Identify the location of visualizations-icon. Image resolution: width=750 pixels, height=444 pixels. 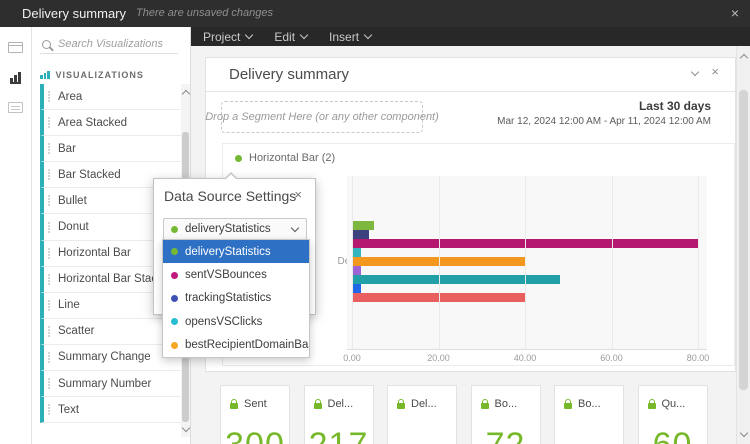
(15, 77).